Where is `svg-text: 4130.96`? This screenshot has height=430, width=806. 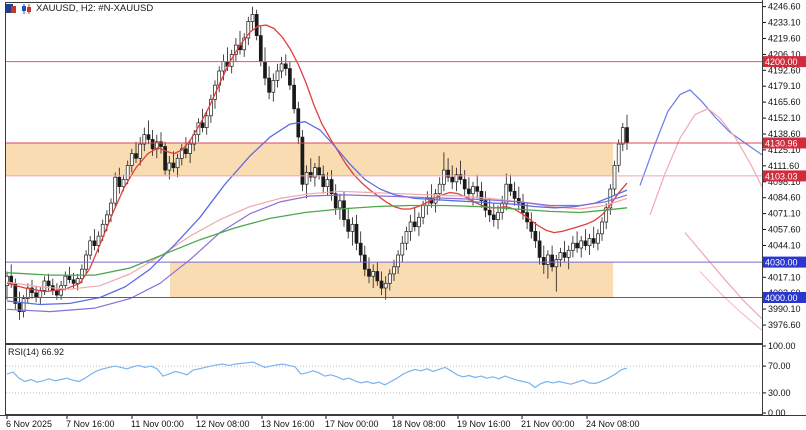 svg-text: 4130.96 is located at coordinates (781, 144).